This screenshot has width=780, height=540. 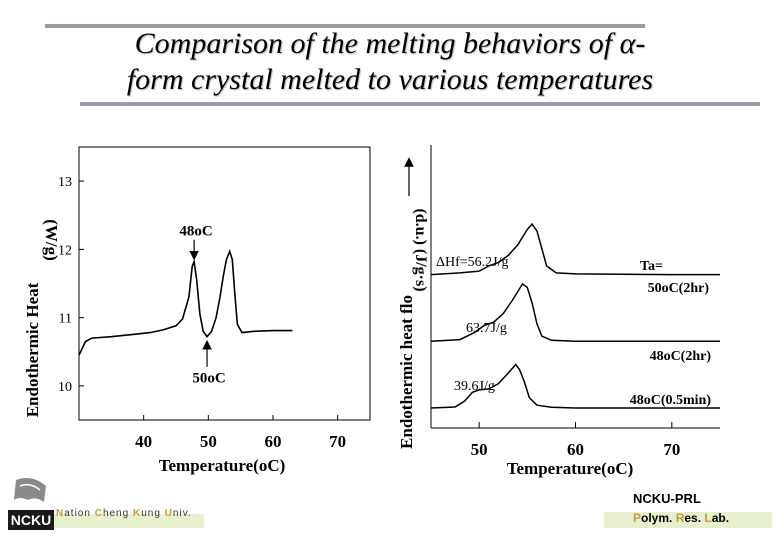 I want to click on c2-x-tick-label-1: 60, so click(x=575, y=449).